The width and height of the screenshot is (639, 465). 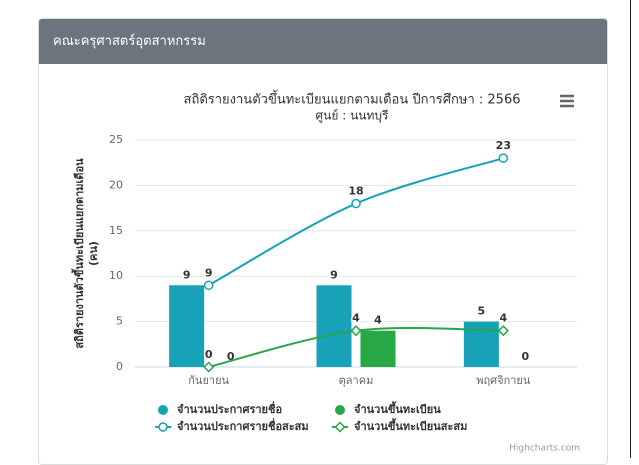 I want to click on y-axis-title: (คน), so click(x=93, y=253).